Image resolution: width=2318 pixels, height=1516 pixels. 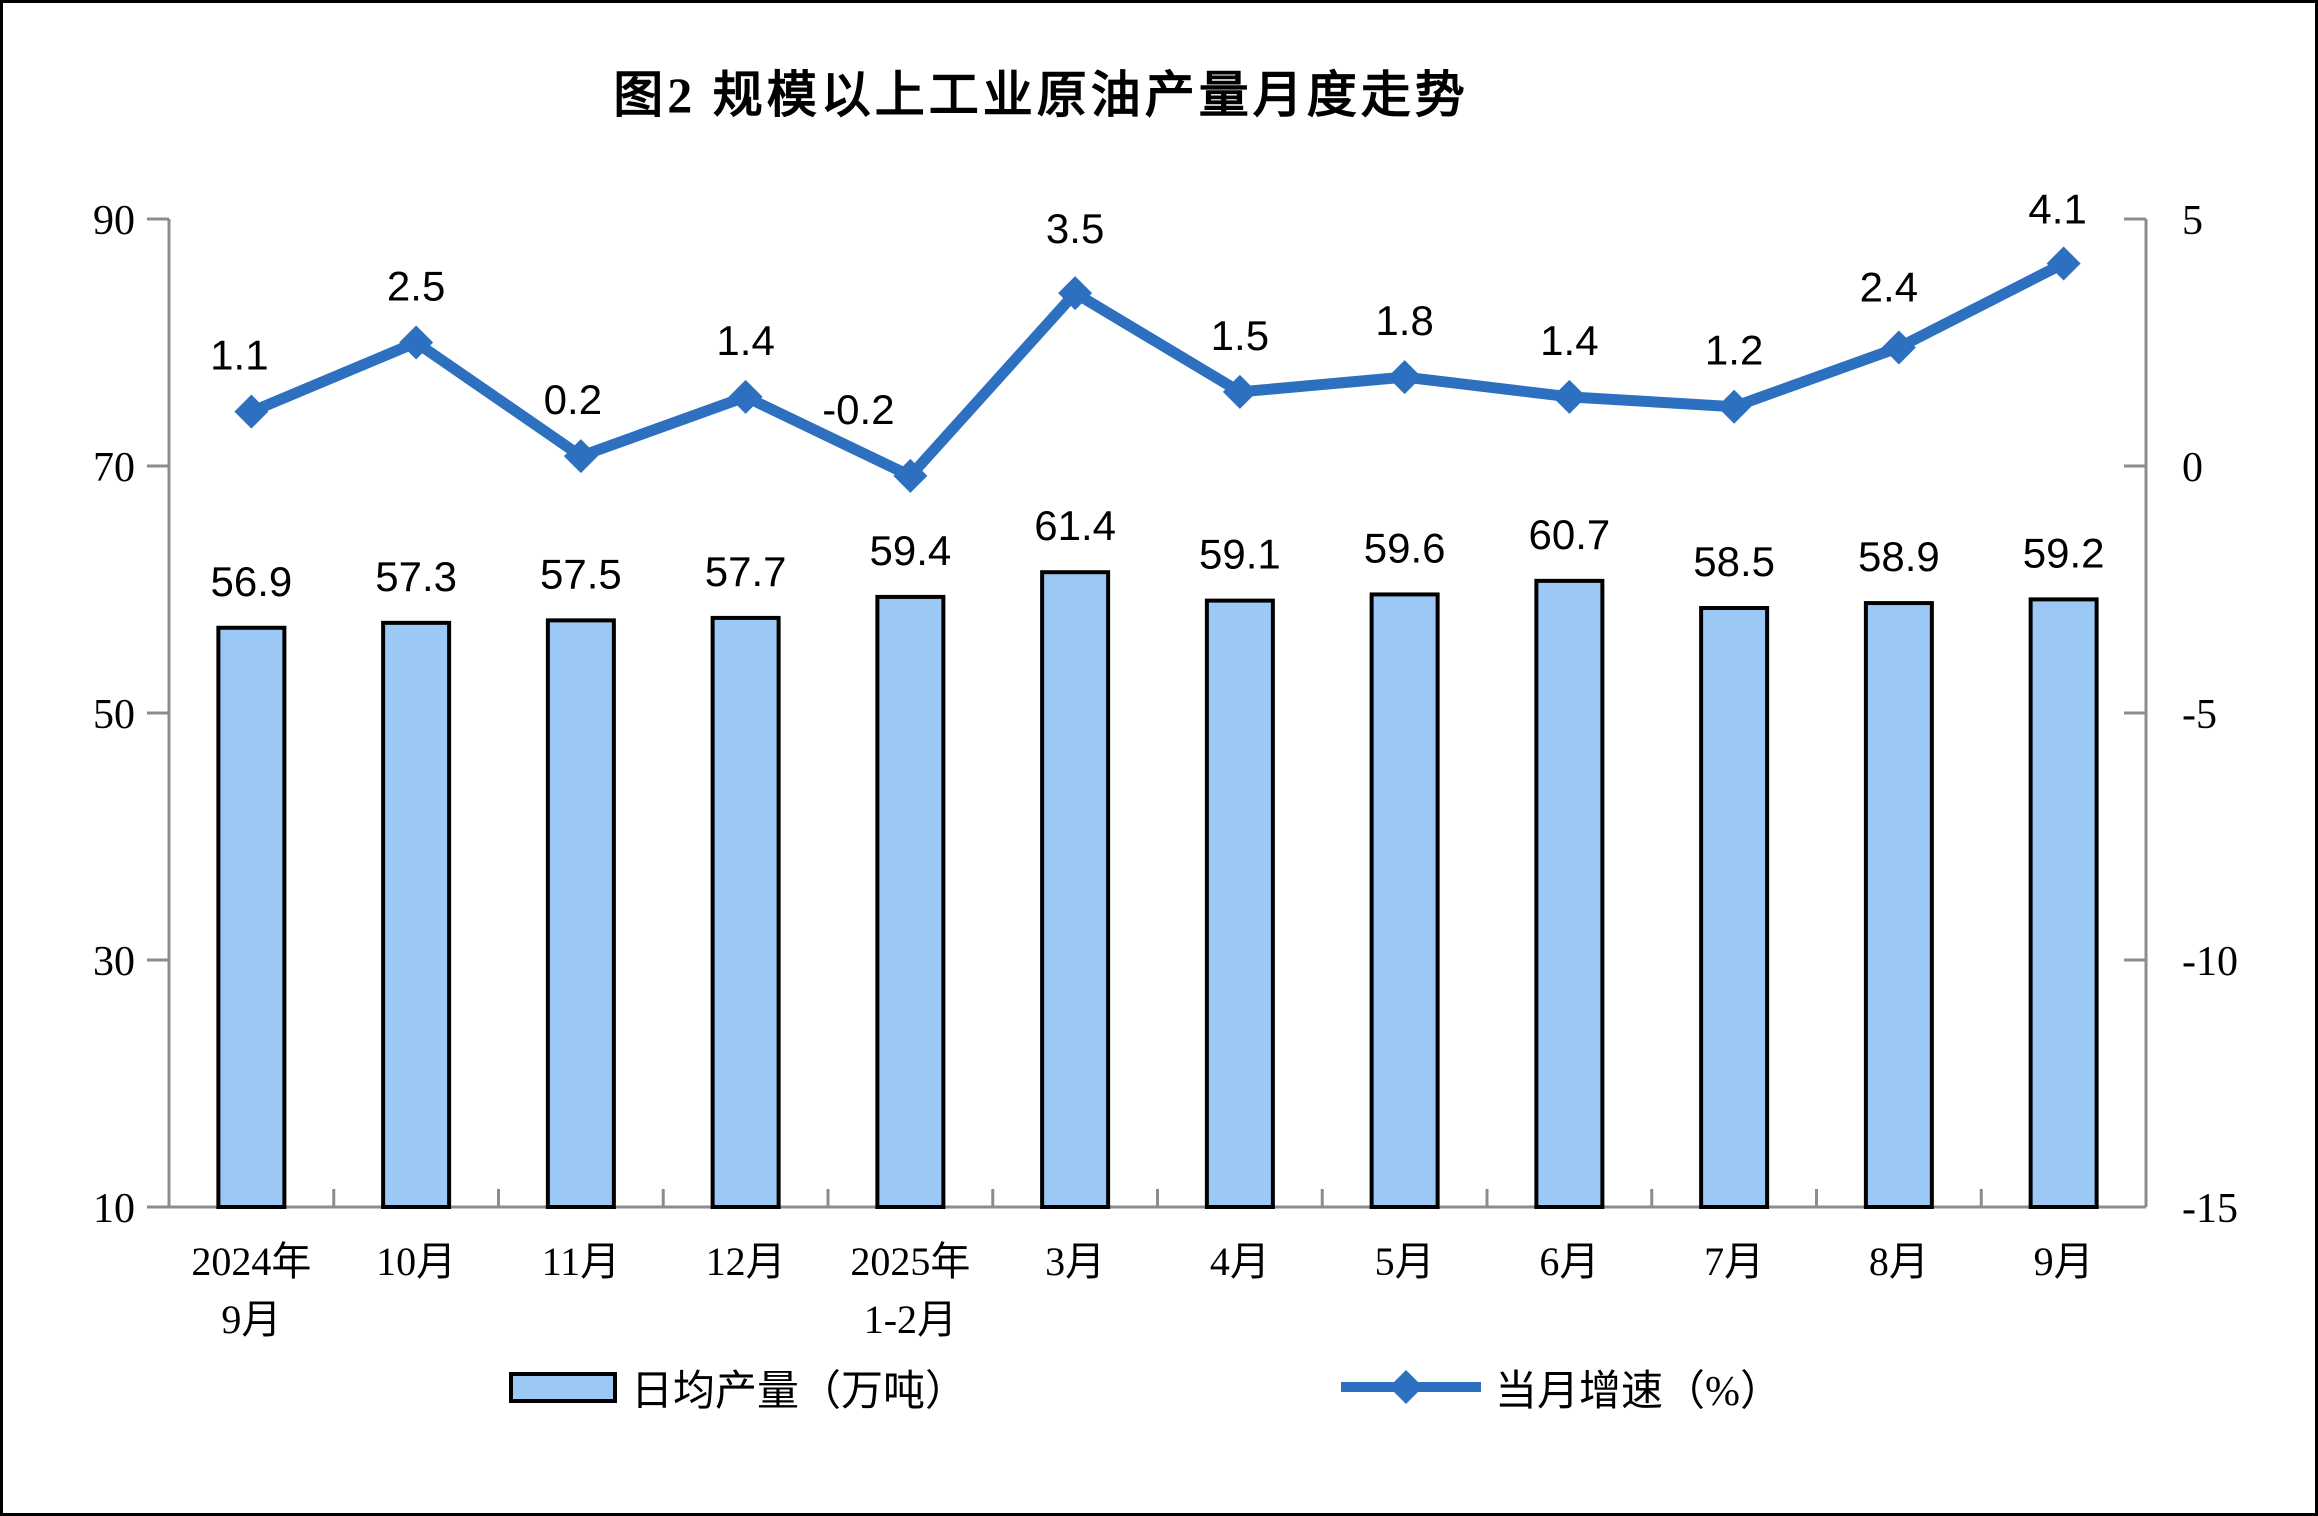 I want to click on bar-label-11: 59.2, so click(x=2064, y=552).